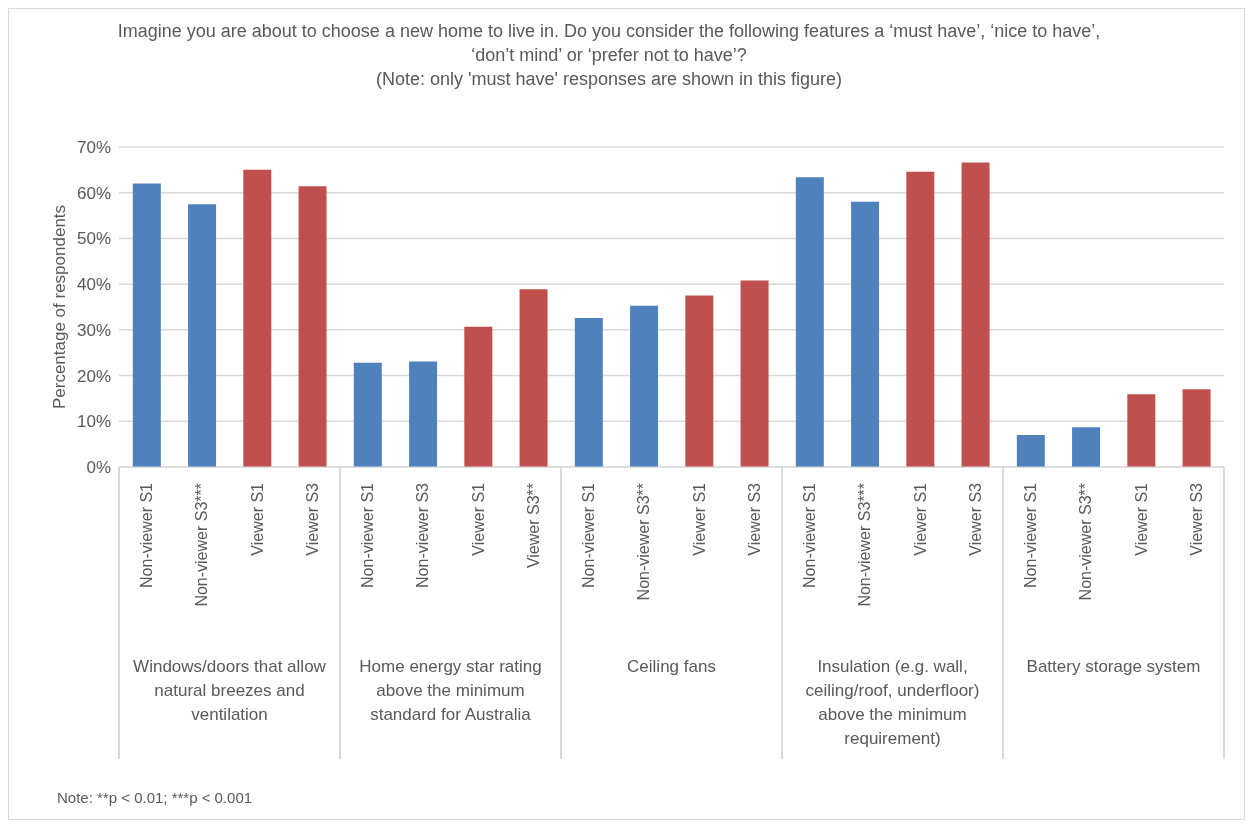 The width and height of the screenshot is (1251, 828). I want to click on text: Note: **p < 0.01; ***p < 0.001, so click(155, 797).